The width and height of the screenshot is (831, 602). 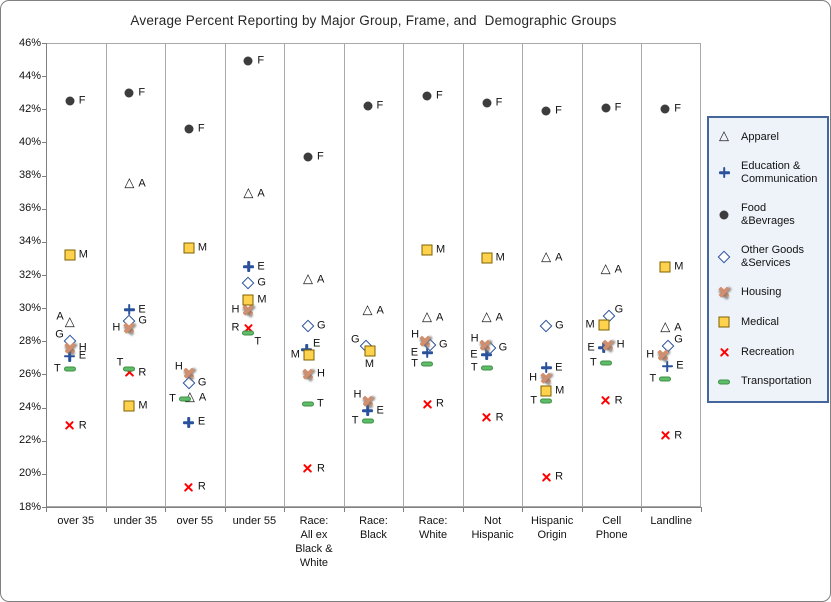 I want to click on food-bevrages-marker-circle-icon, so click(x=724, y=215).